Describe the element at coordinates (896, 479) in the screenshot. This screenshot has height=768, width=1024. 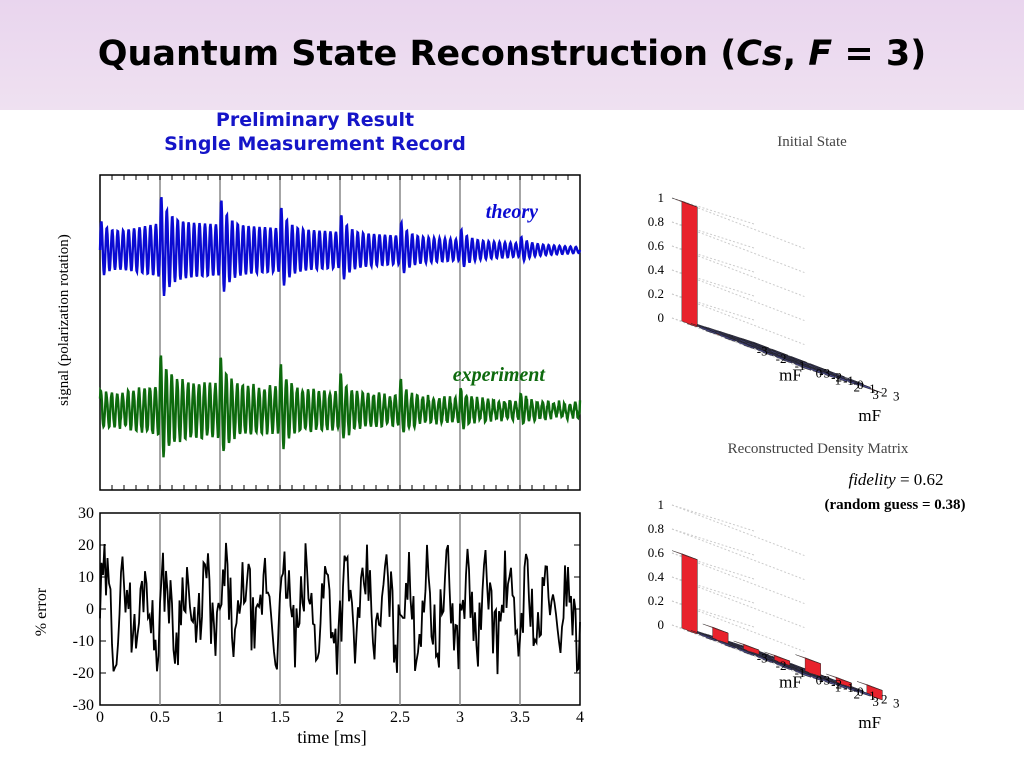
I see `fidelity-line: fidelity = 0.62` at that location.